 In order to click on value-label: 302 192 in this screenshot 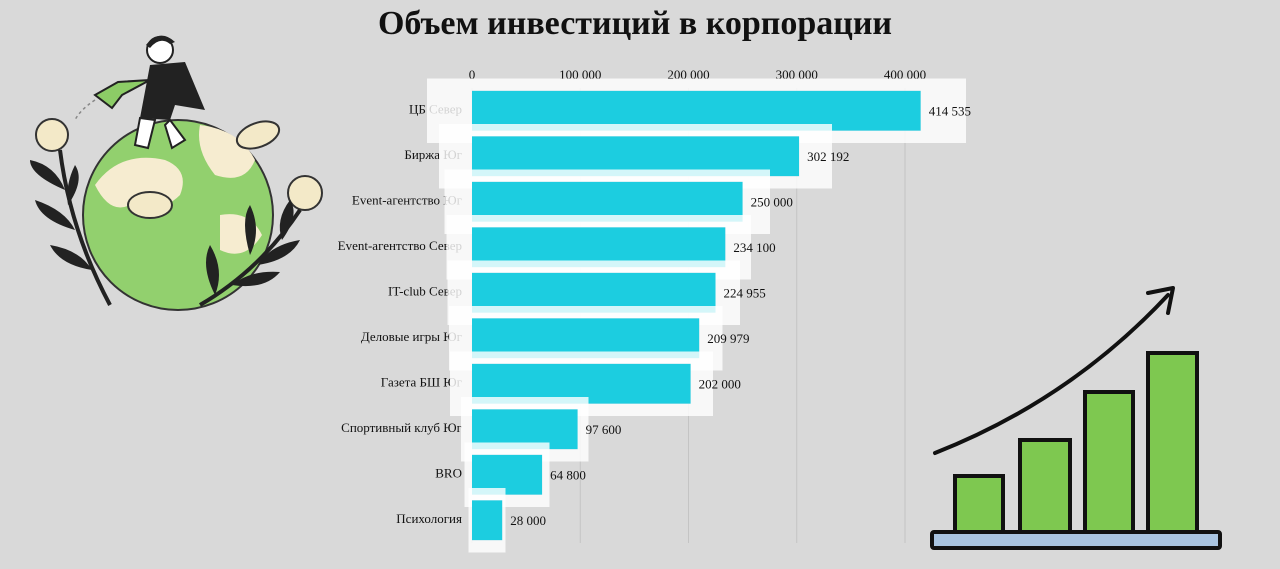, I will do `click(828, 156)`.